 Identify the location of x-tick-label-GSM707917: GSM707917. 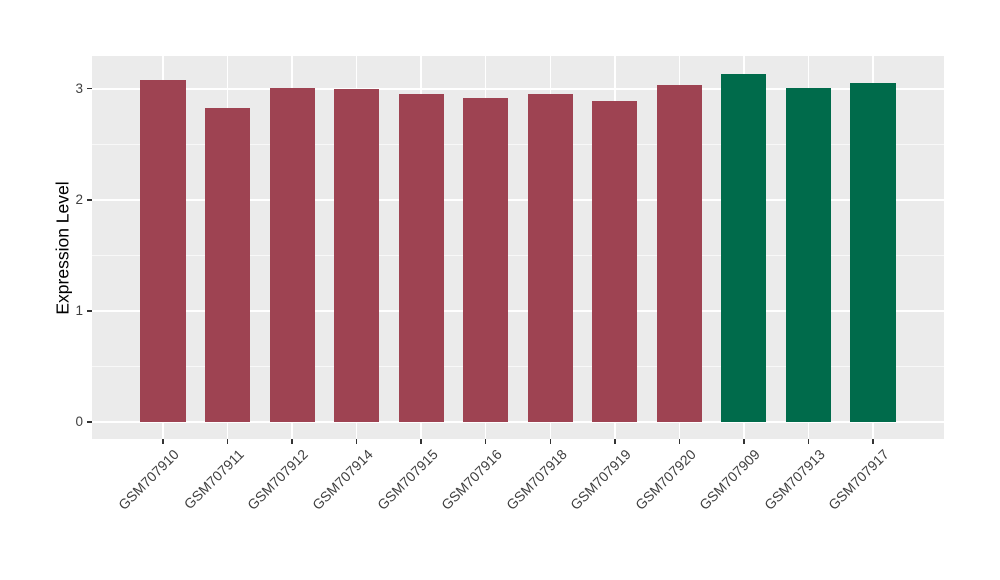
(859, 479).